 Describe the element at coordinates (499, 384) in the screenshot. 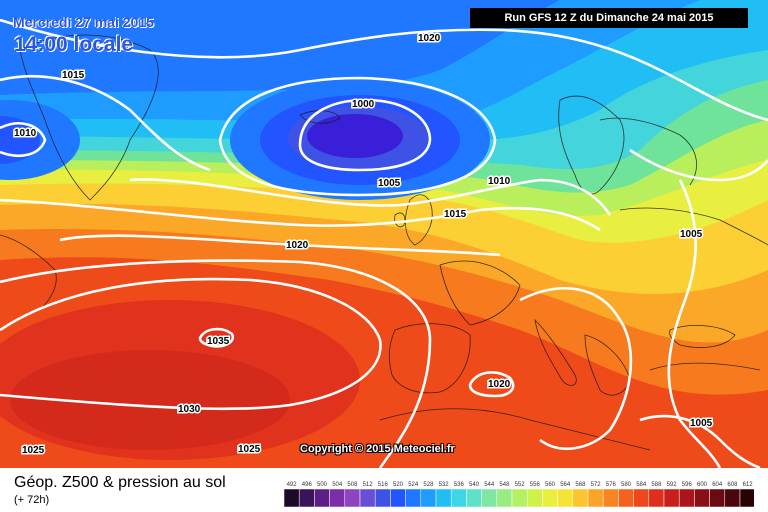

I see `isobar-label-1020-med: 1020` at that location.